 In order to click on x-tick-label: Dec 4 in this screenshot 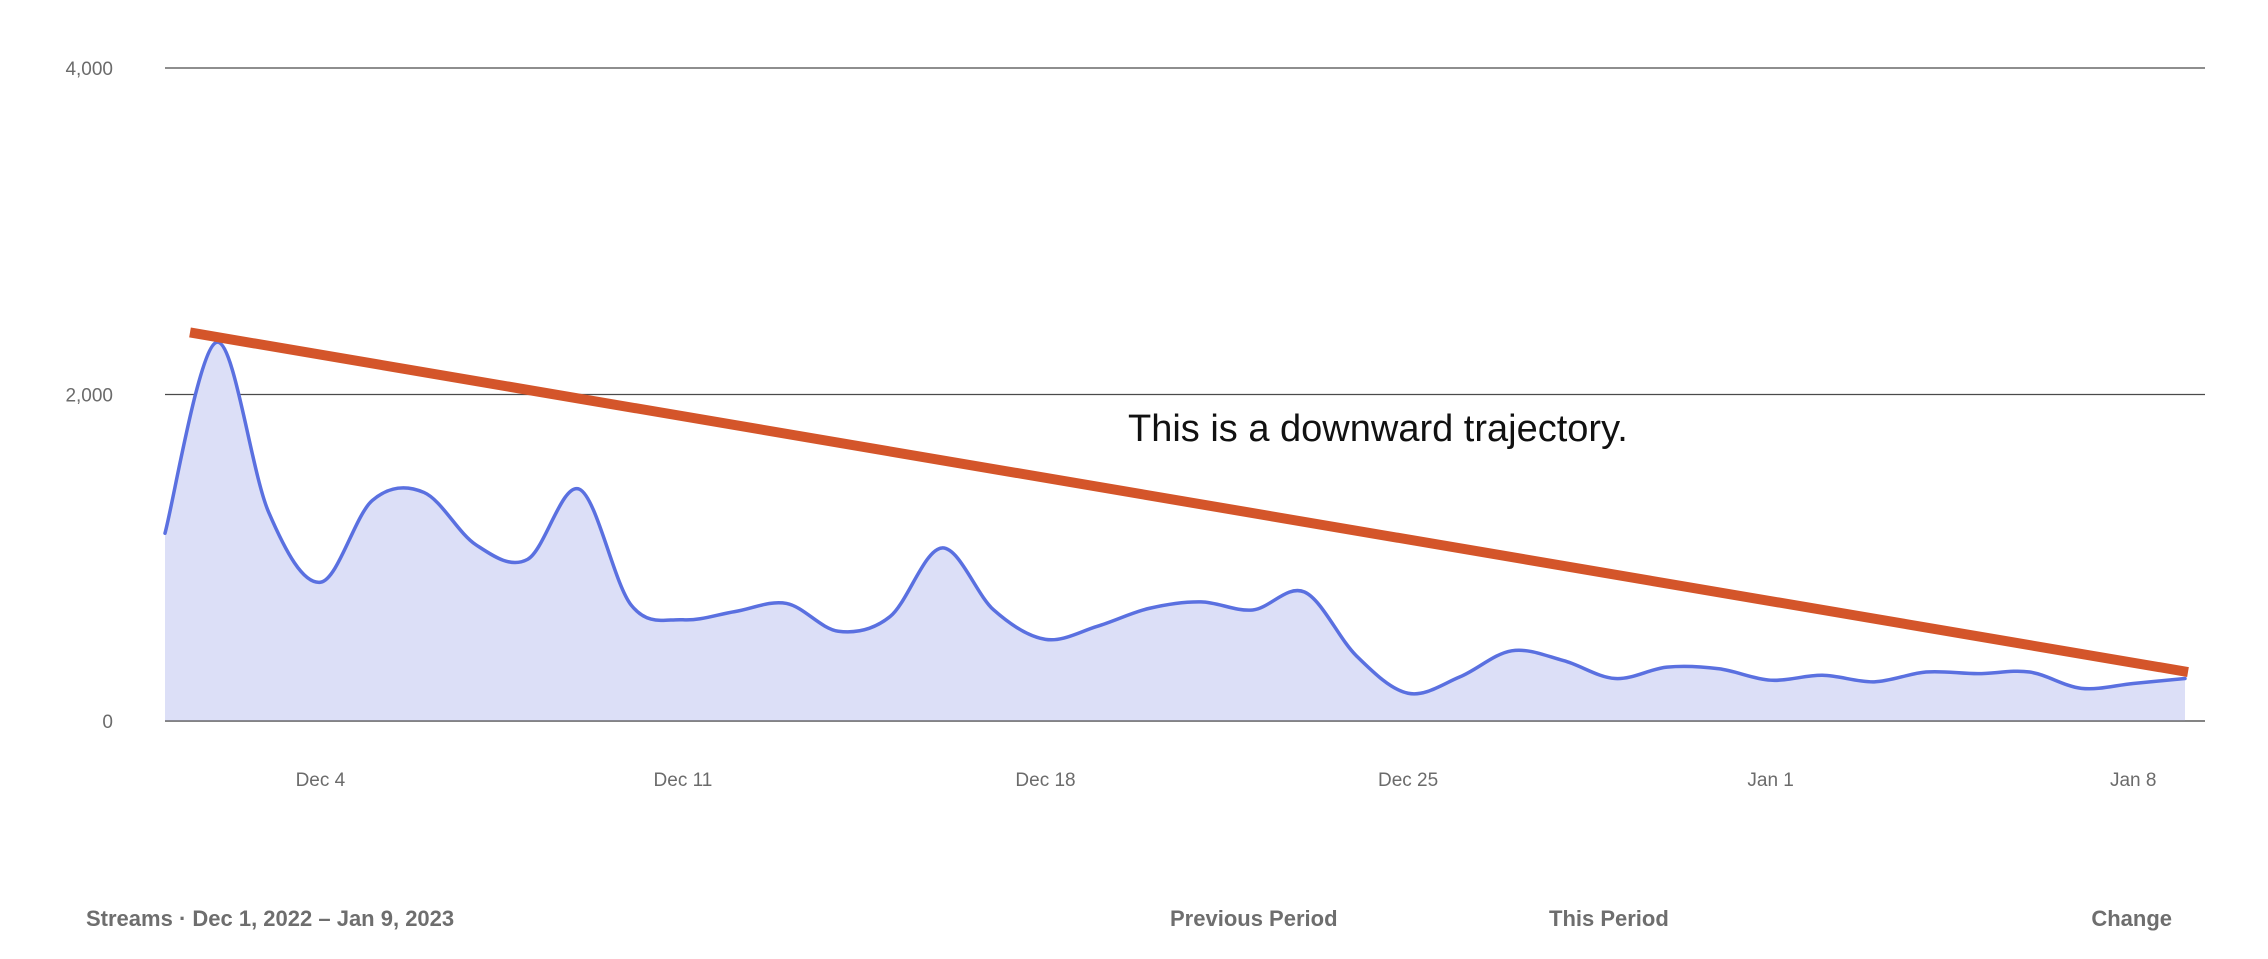, I will do `click(321, 780)`.